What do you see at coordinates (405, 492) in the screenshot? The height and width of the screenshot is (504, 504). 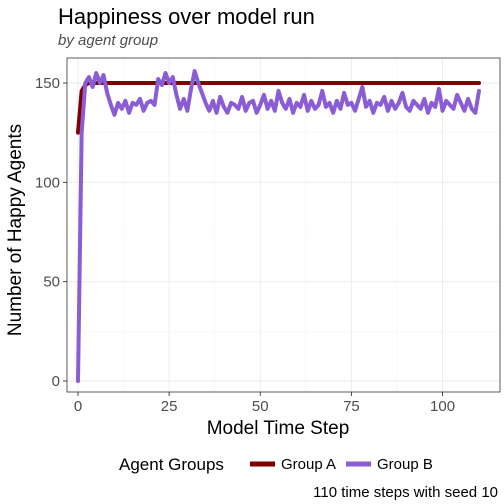 I see `chart-caption: 110 time steps with seed 10` at bounding box center [405, 492].